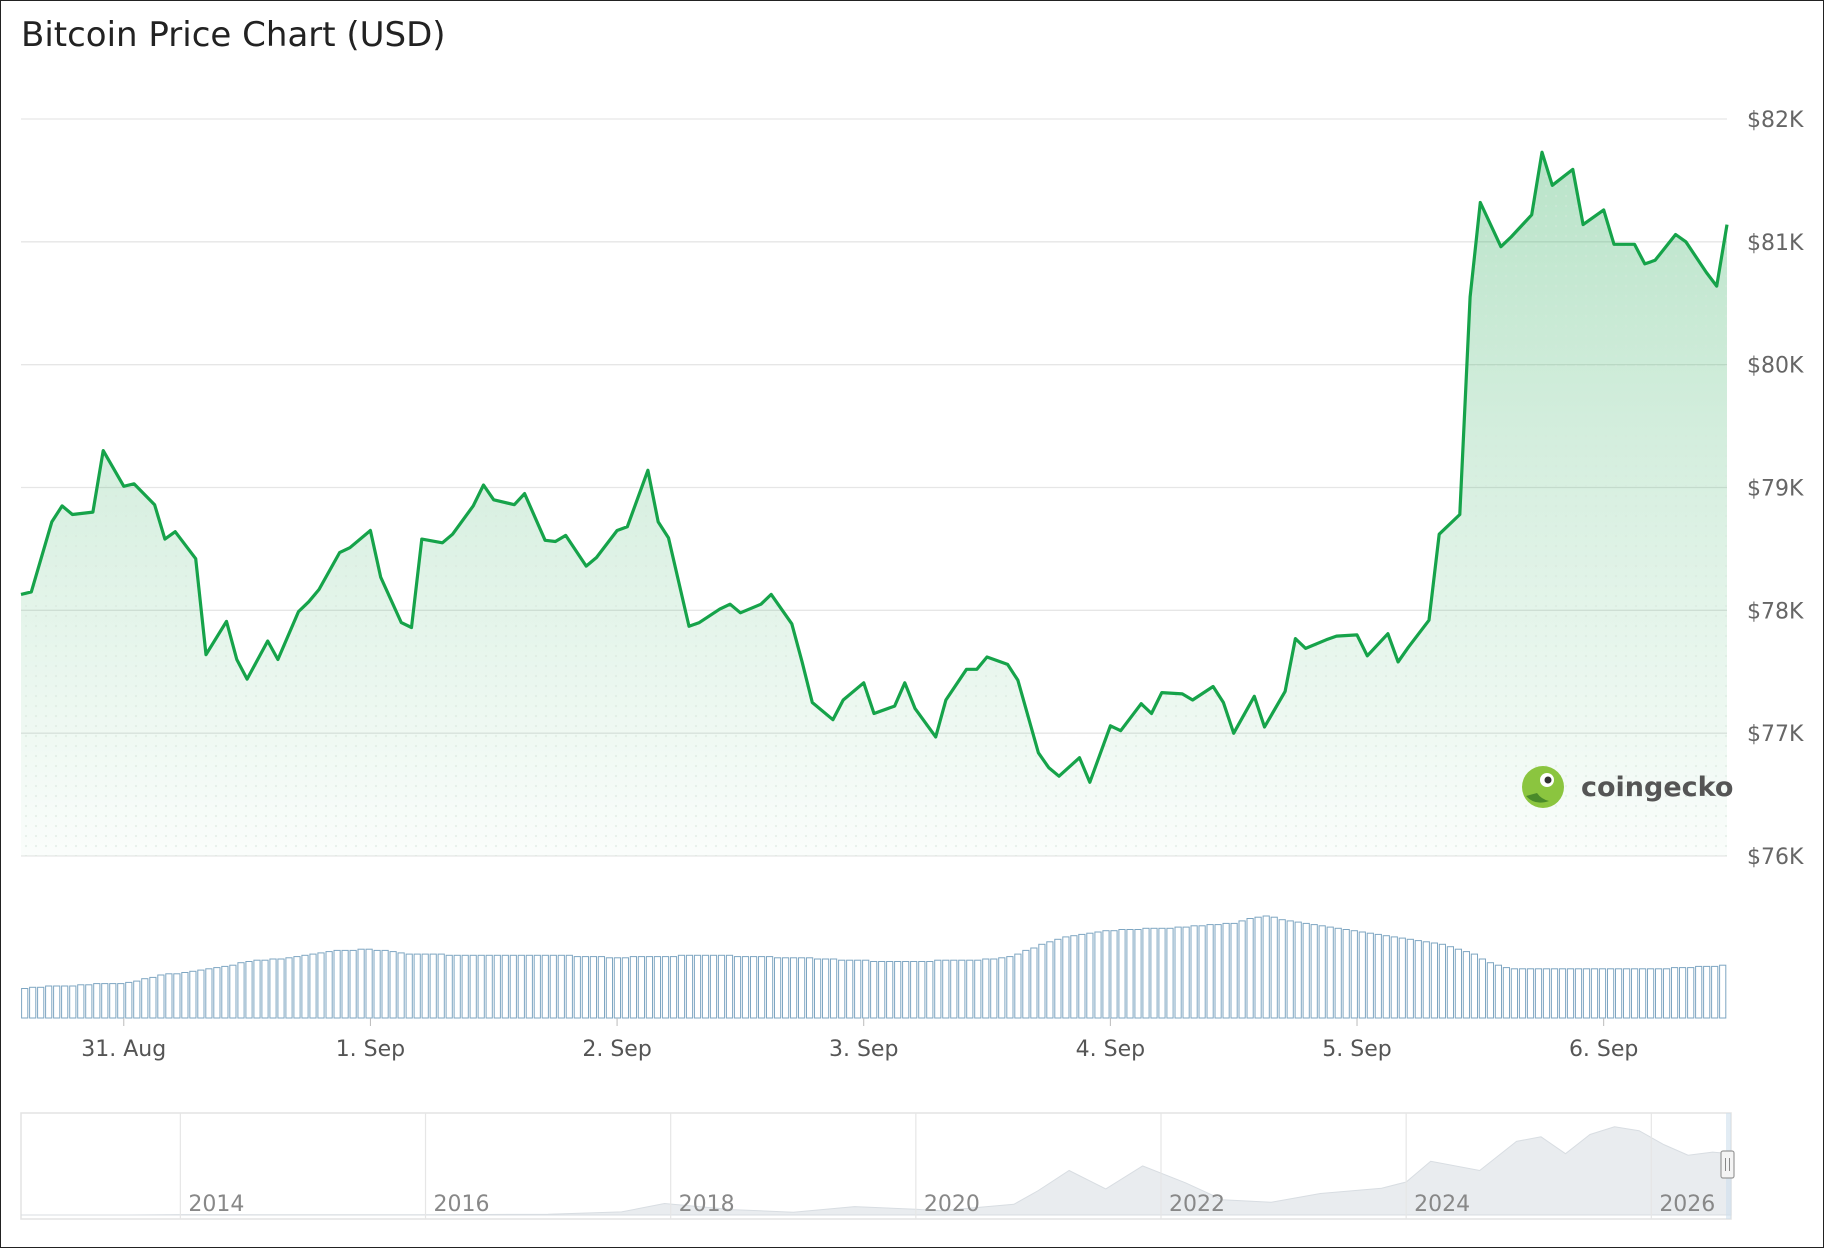  Describe the element at coordinates (462, 1204) in the screenshot. I see `navigator-year-label: 2016` at that location.